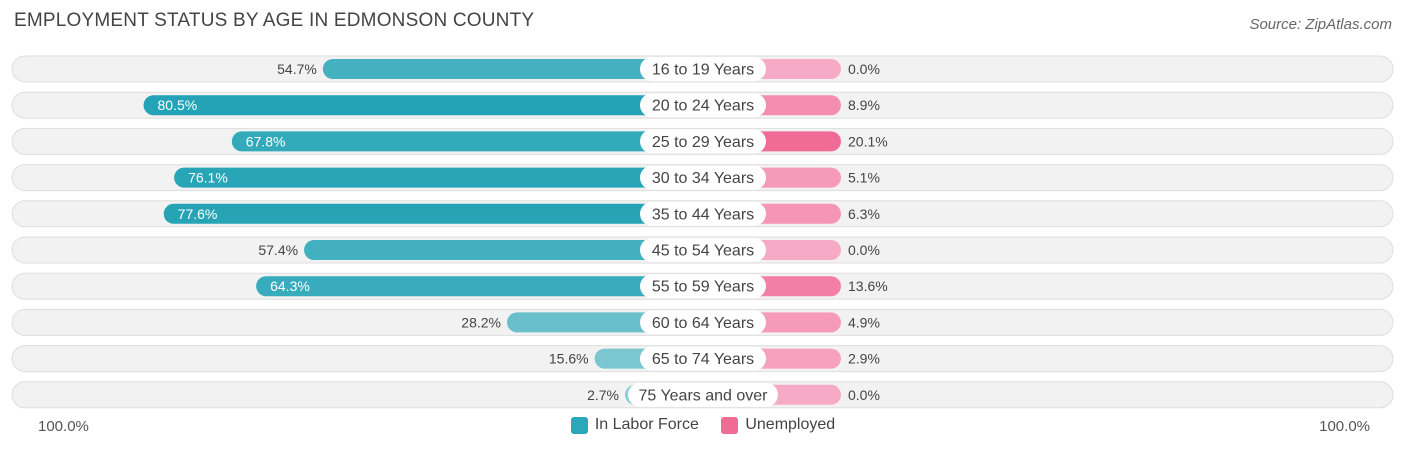  Describe the element at coordinates (864, 178) in the screenshot. I see `value-label-unemployed: 5.1%` at that location.